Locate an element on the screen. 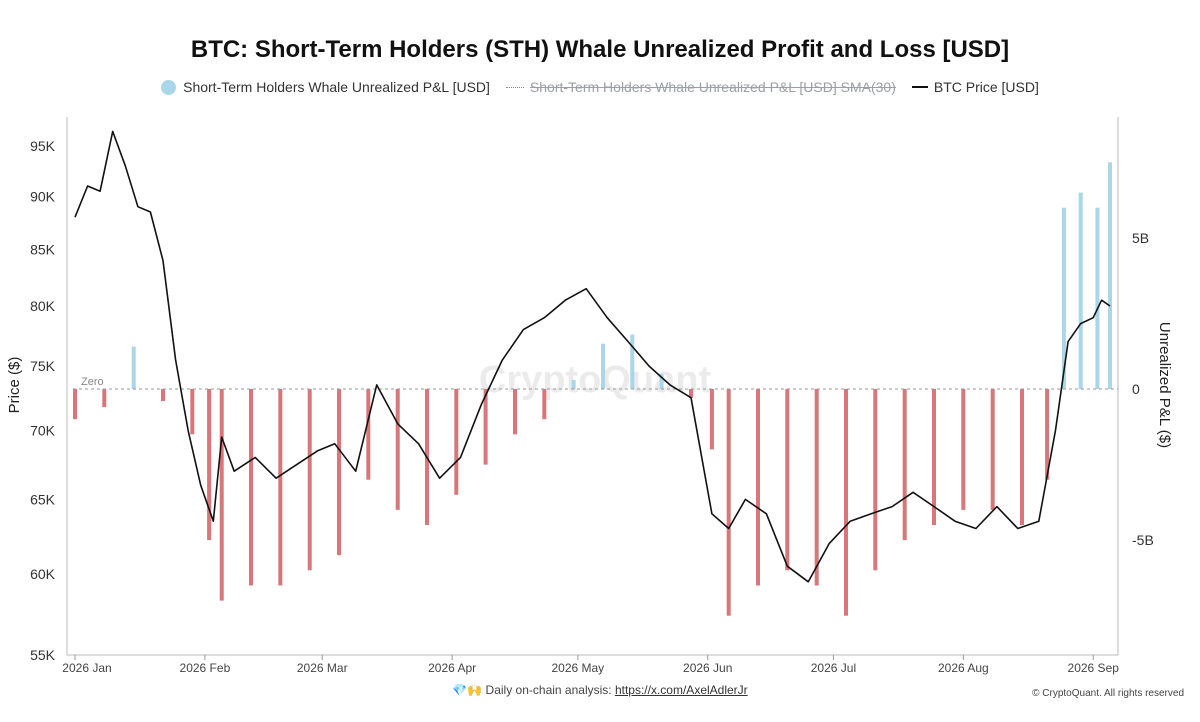  legend-swatch-sma is located at coordinates (514, 87).